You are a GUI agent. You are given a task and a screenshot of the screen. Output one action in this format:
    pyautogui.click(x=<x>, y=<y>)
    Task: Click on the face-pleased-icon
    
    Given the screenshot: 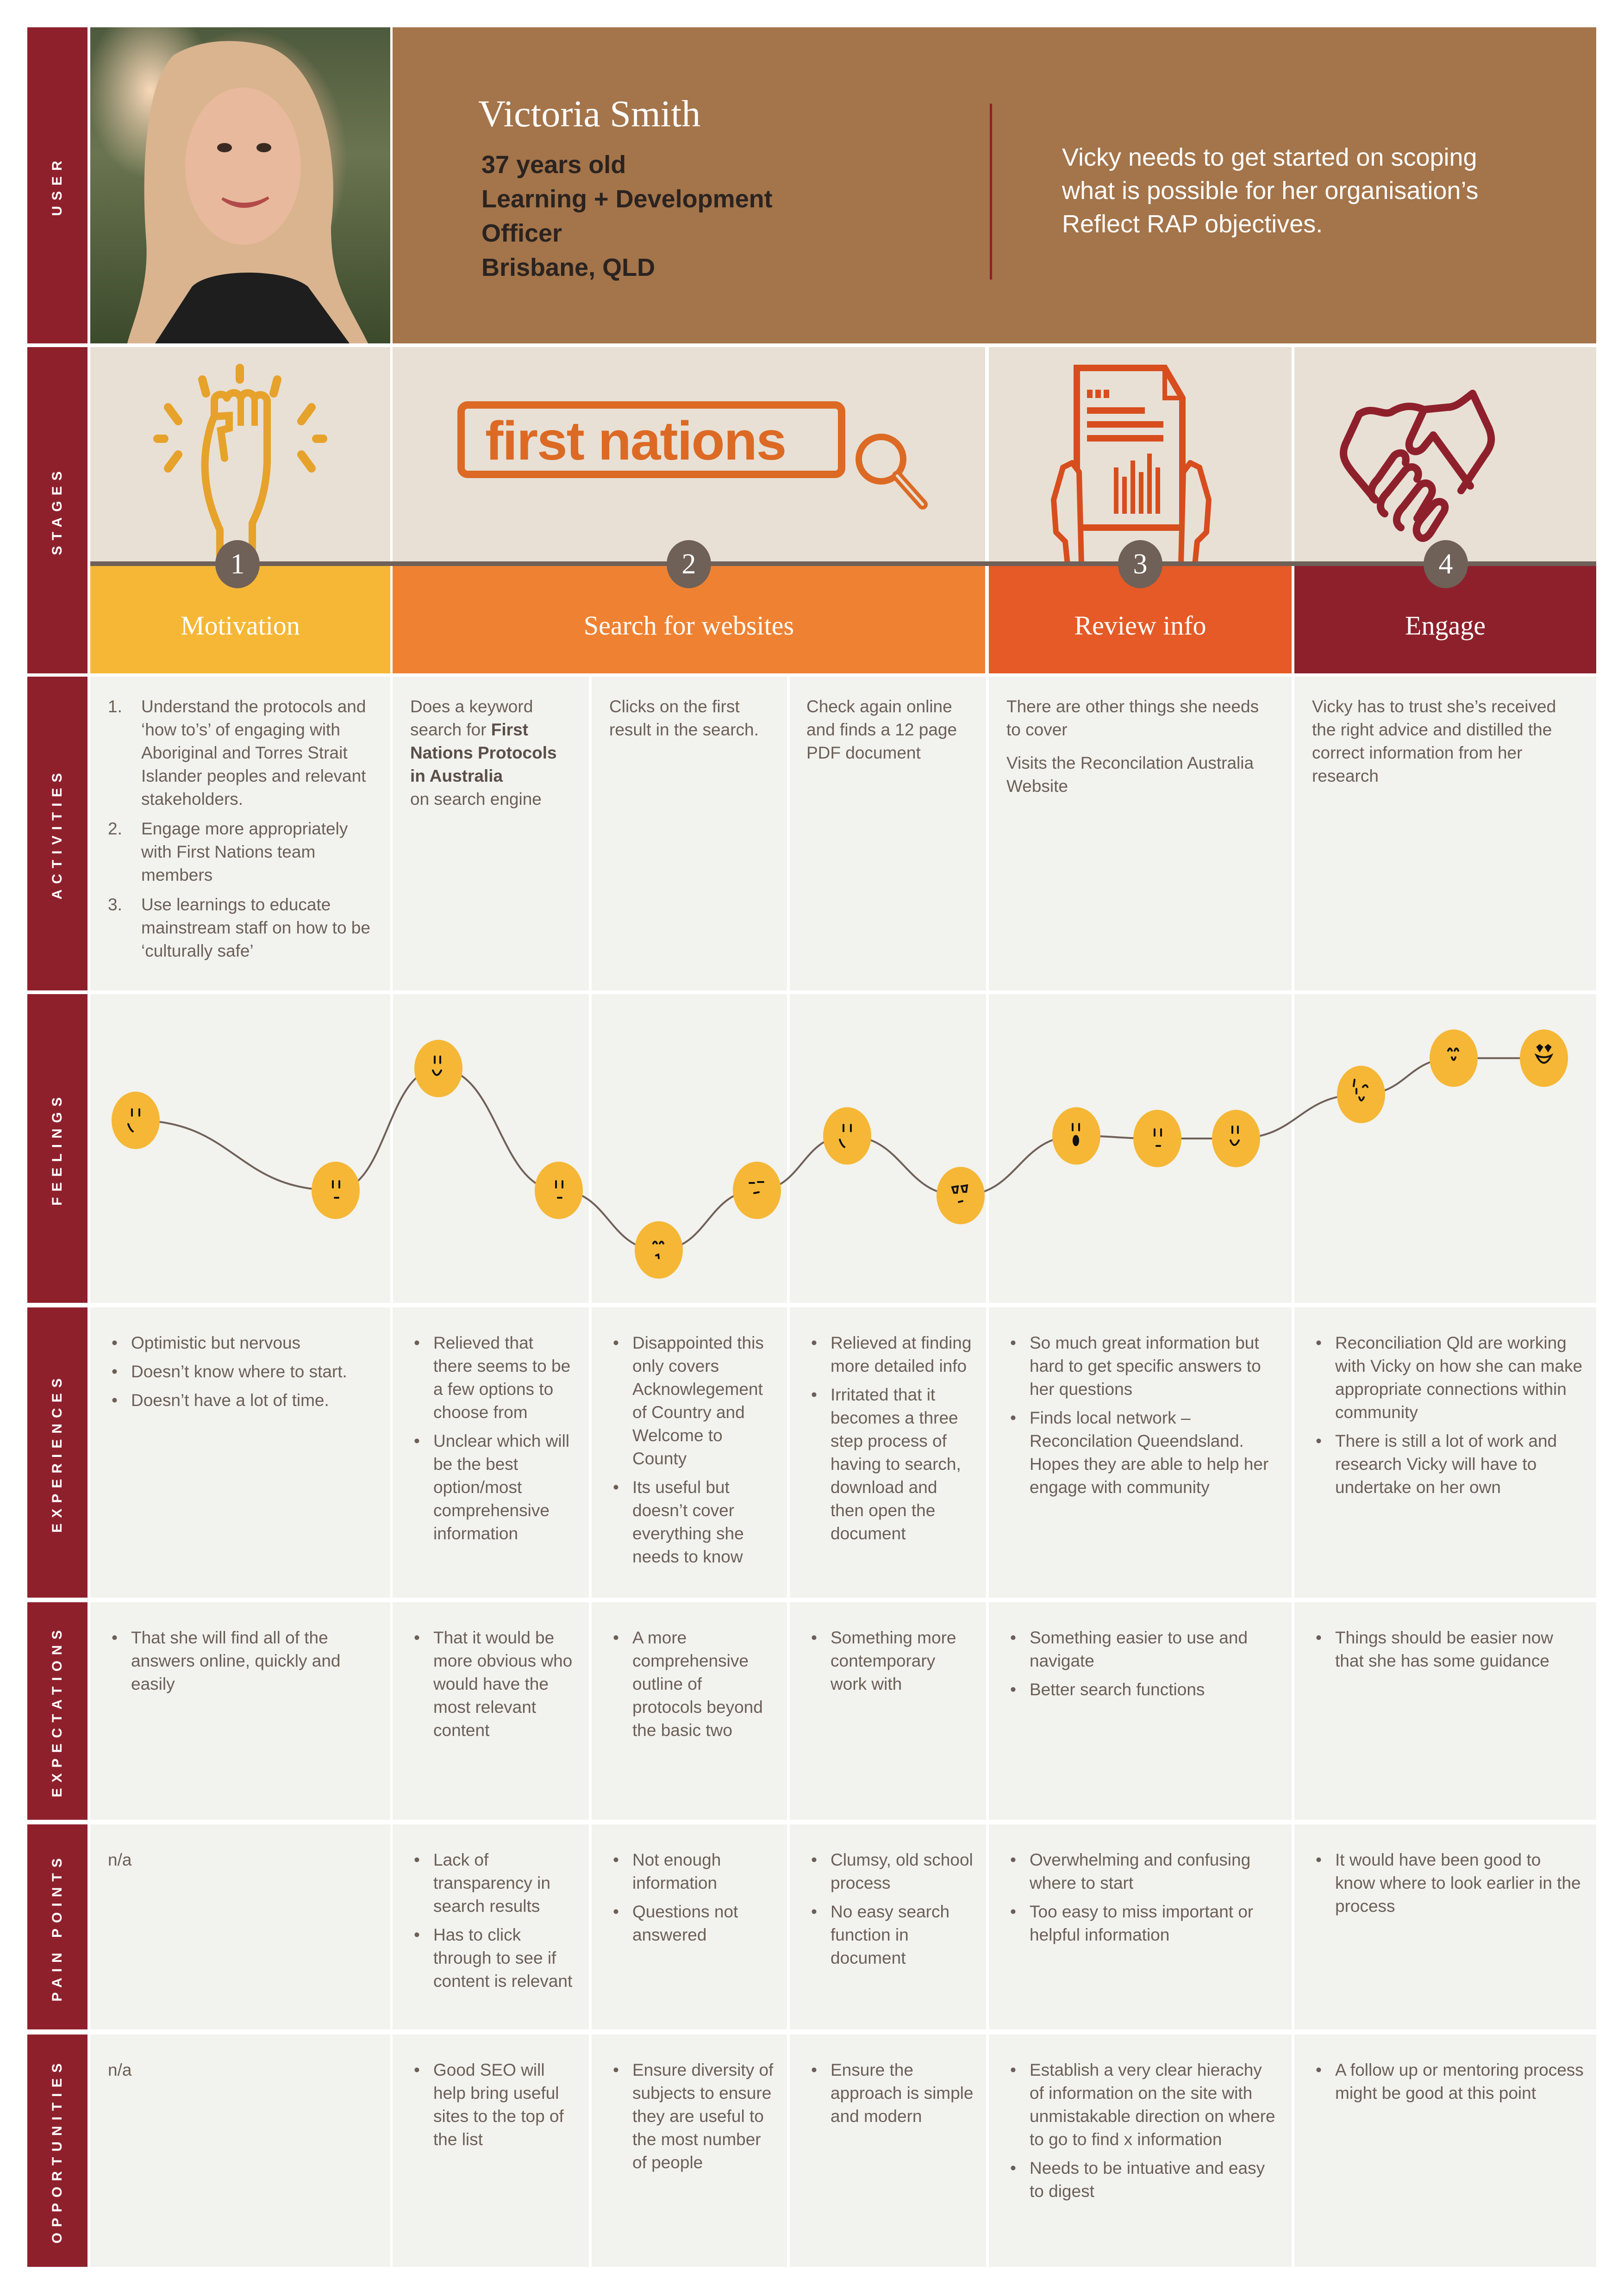 What is the action you would take?
    pyautogui.click(x=1454, y=1058)
    